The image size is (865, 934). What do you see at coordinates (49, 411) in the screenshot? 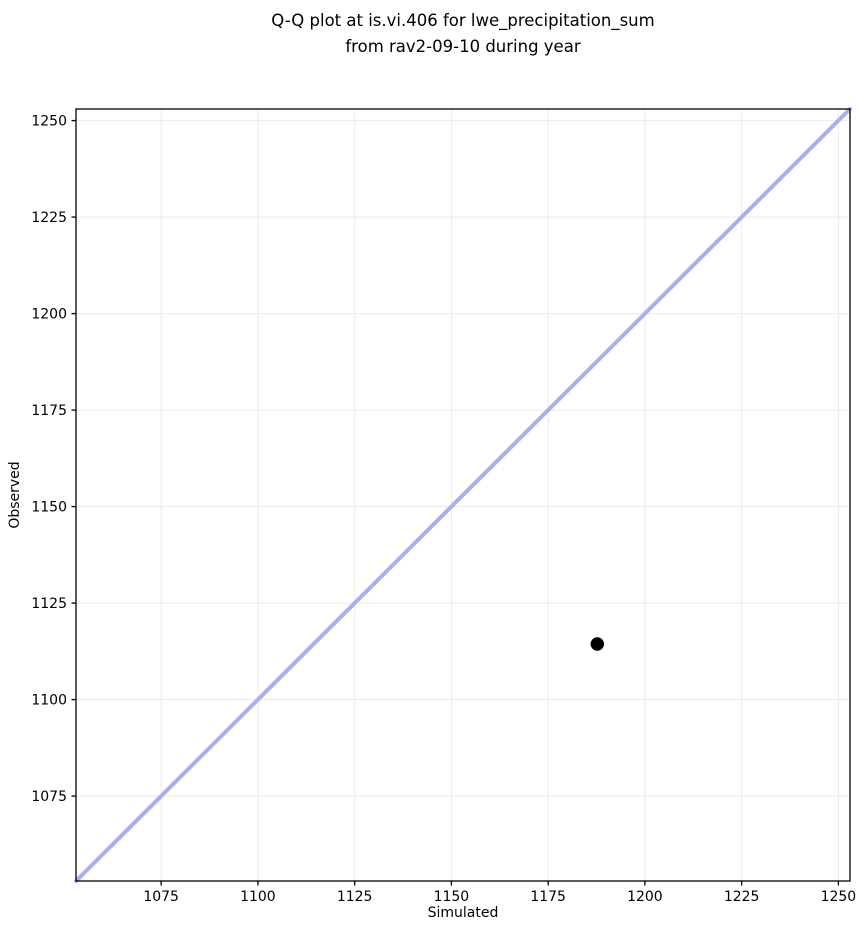
I see `y-tick-label: 1175` at bounding box center [49, 411].